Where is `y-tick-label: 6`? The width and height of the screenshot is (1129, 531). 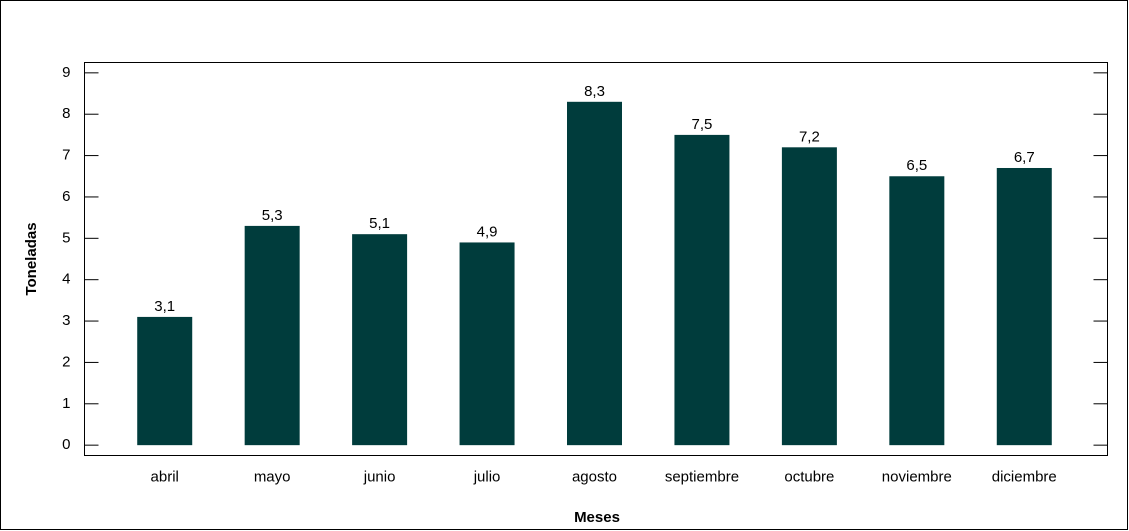
y-tick-label: 6 is located at coordinates (66, 196).